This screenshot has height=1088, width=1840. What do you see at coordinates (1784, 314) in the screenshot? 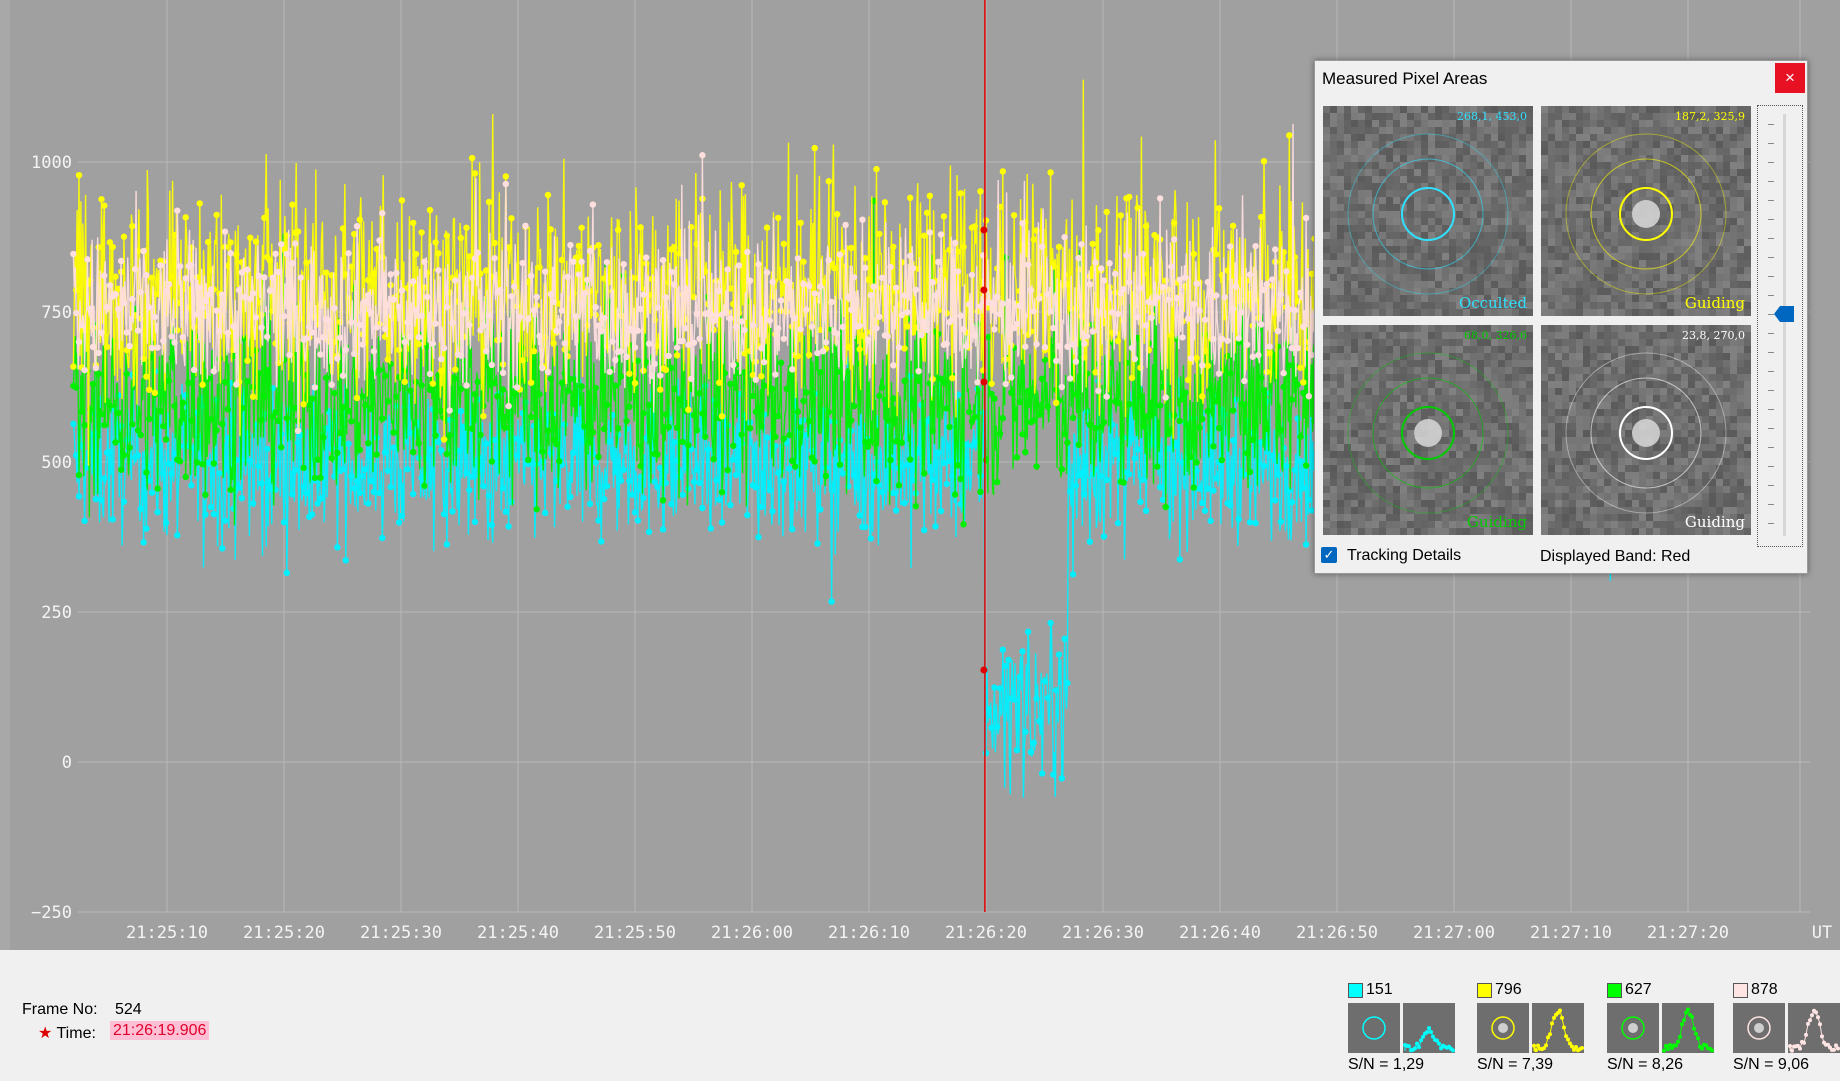
I see `slider-thumb` at bounding box center [1784, 314].